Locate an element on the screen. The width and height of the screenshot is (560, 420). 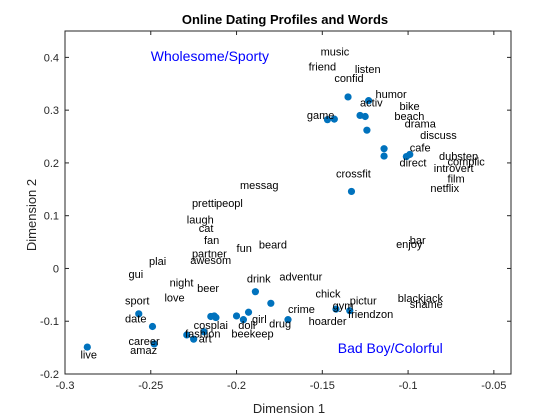
word-label: pictur is located at coordinates (363, 301).